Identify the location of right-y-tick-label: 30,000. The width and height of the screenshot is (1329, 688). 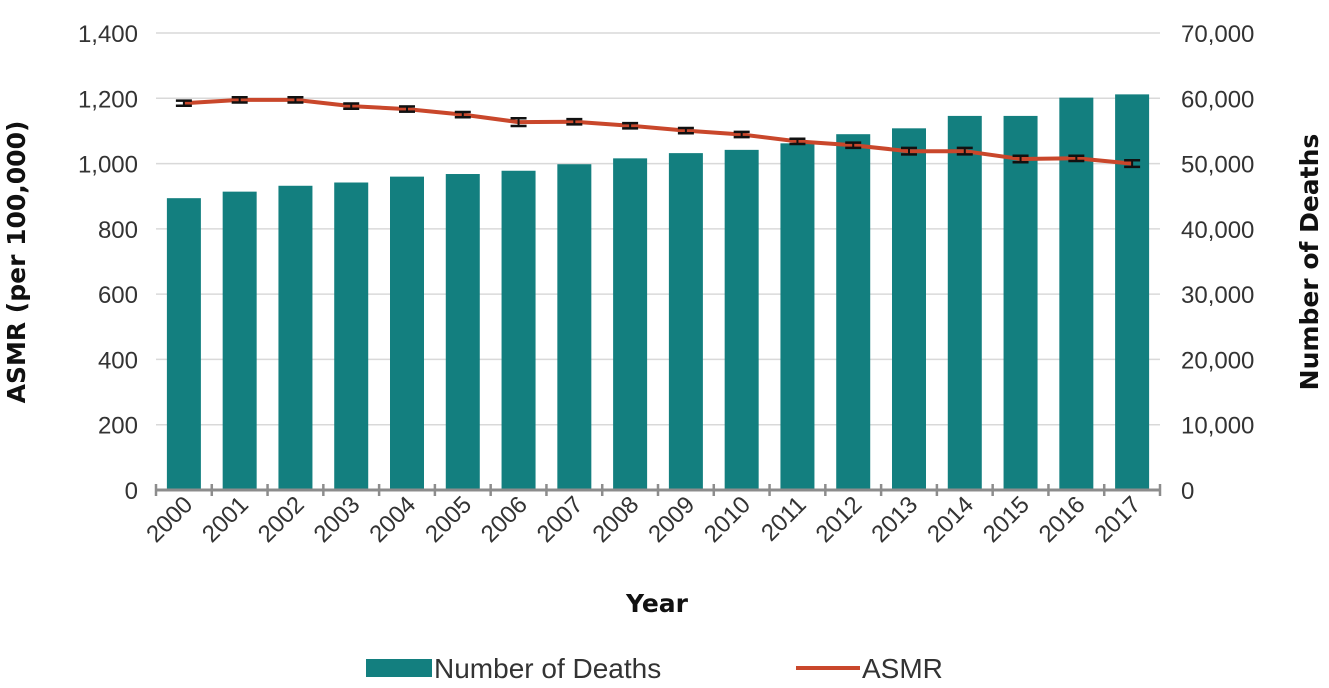
(1217, 295).